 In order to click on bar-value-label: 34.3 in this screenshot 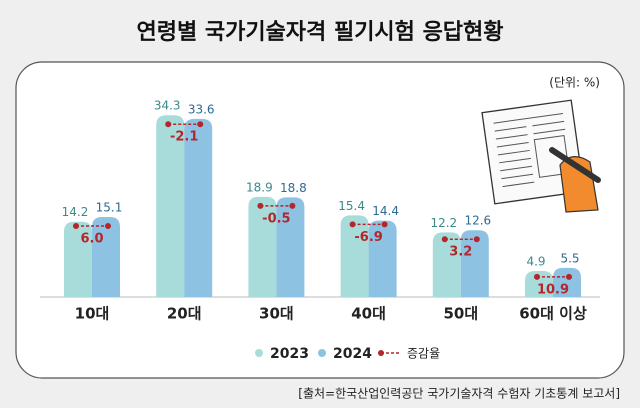, I will do `click(167, 106)`.